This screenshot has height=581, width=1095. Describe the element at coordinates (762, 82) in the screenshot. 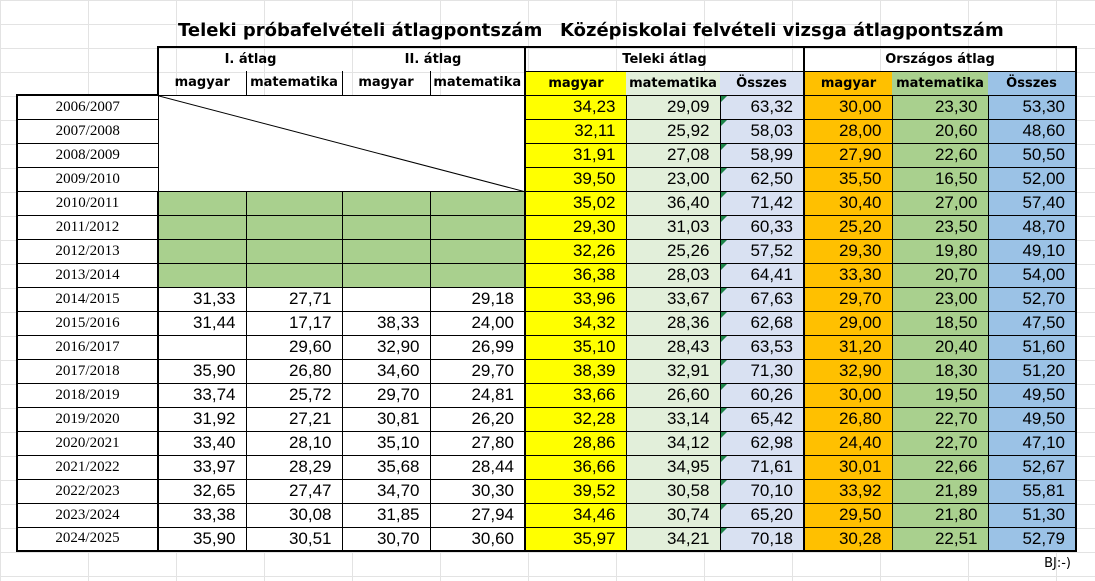

I see `teleki-osszes-header: Összes` at that location.